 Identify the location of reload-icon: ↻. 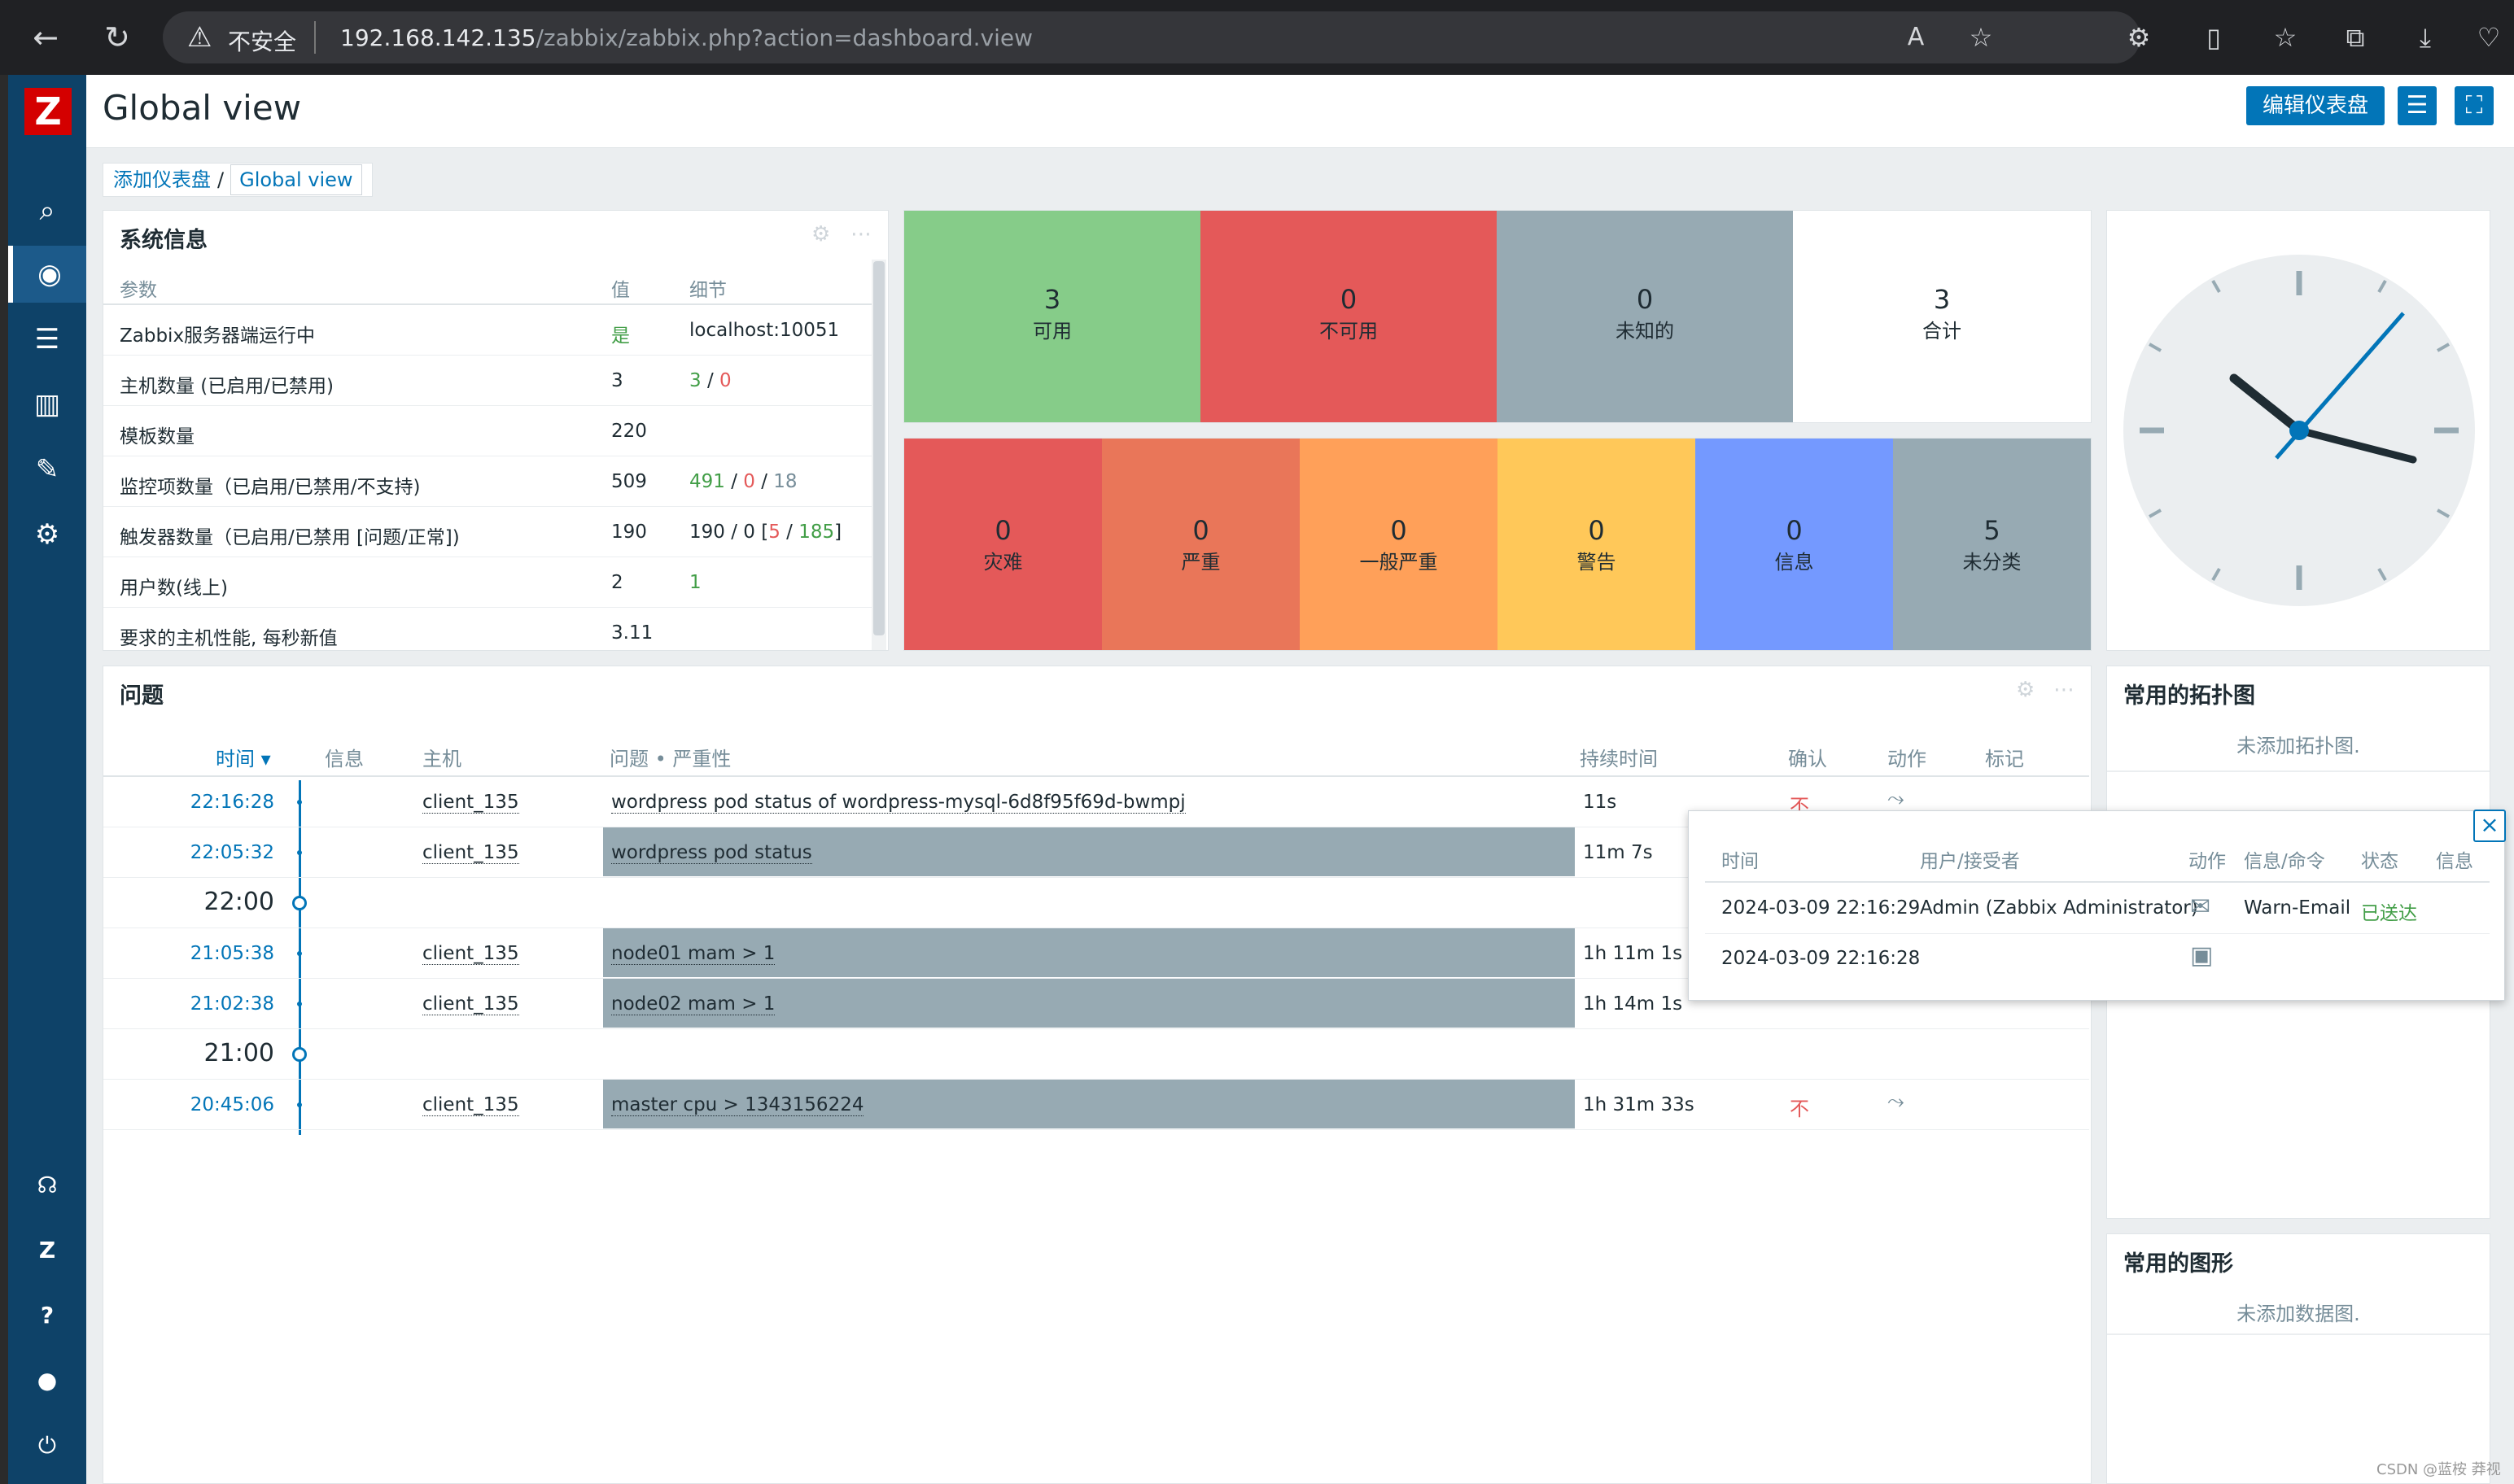
(117, 37).